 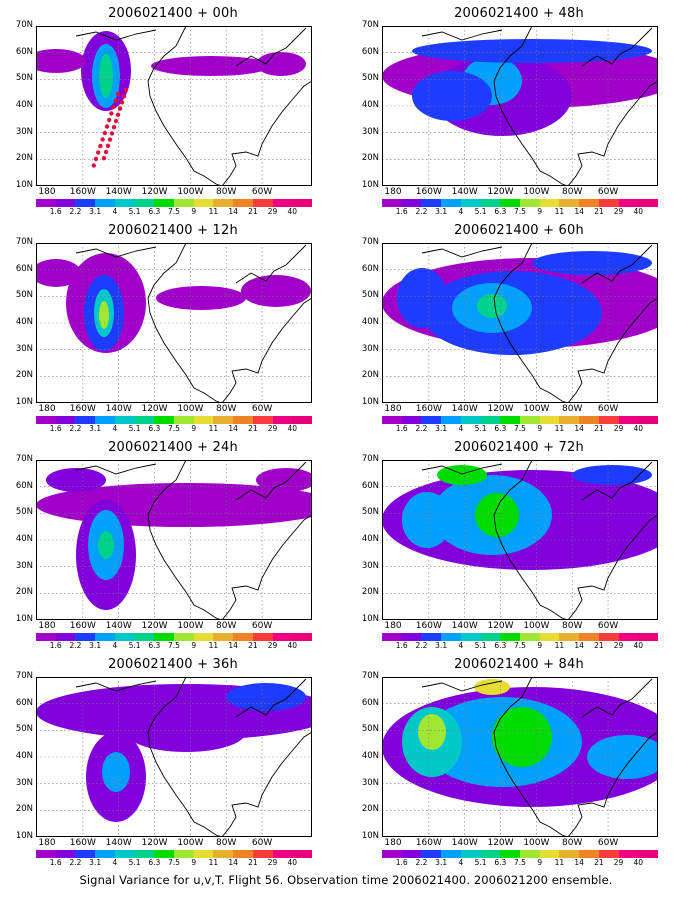 I want to click on colorbar-label: 21, so click(x=599, y=428).